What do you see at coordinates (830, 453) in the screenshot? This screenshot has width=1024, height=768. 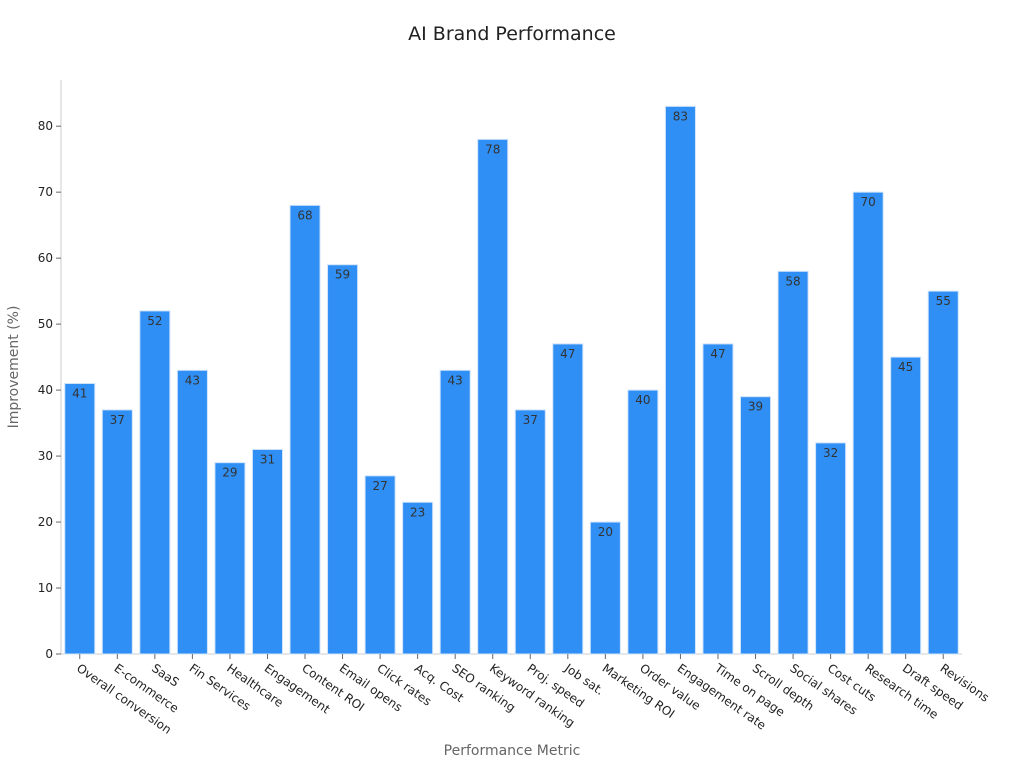 I see `bar-value-label: 32` at bounding box center [830, 453].